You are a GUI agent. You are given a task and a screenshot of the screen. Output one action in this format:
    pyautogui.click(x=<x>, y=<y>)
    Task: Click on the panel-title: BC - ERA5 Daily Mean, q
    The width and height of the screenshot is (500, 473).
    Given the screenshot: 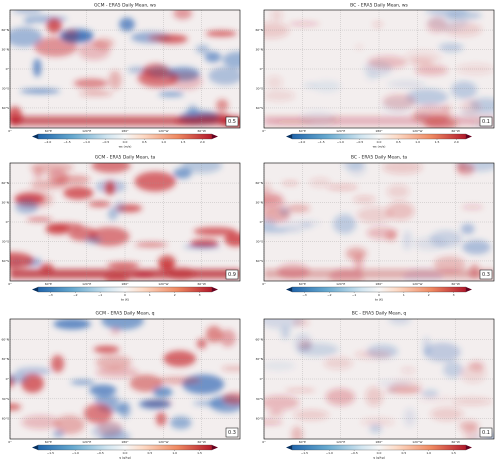 What is the action you would take?
    pyautogui.click(x=379, y=314)
    